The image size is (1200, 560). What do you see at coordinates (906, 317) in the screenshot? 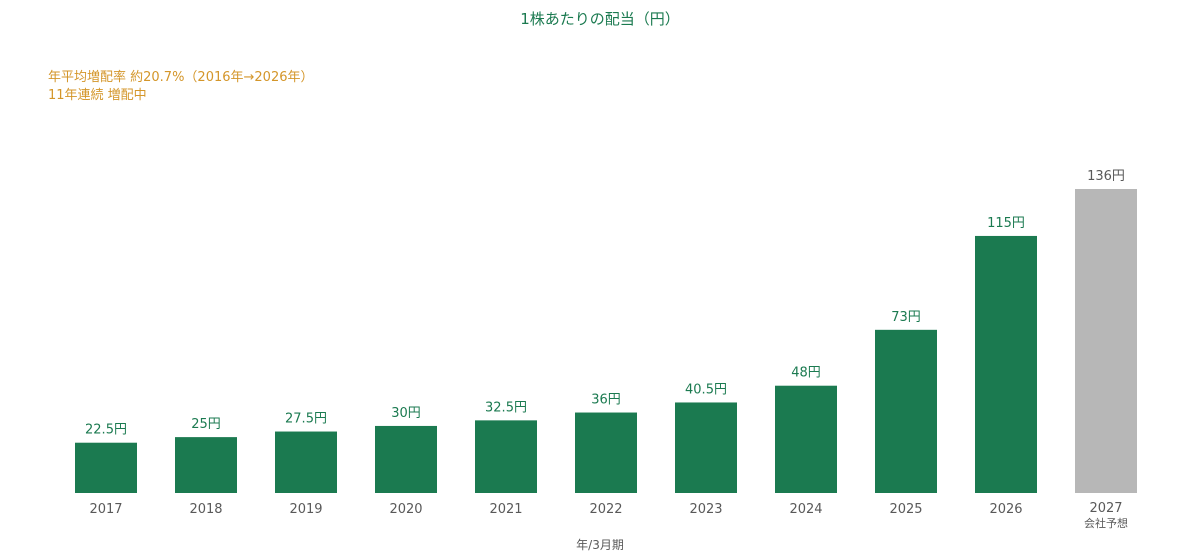
I see `value-label-2025: 73円` at bounding box center [906, 317].